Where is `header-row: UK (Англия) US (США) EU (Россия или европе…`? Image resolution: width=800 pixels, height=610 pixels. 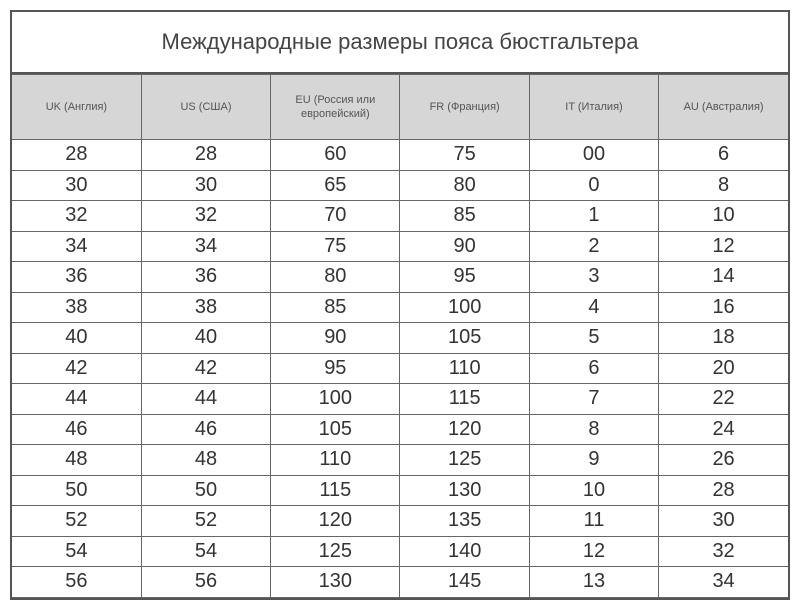 header-row: UK (Англия) US (США) EU (Россия или европе… is located at coordinates (400, 107).